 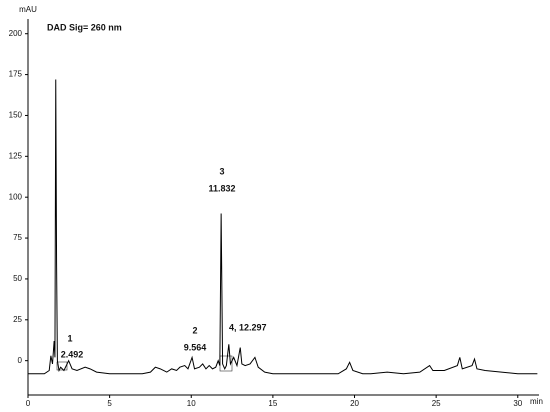 I want to click on y-tick-label: 200, so click(x=16, y=33).